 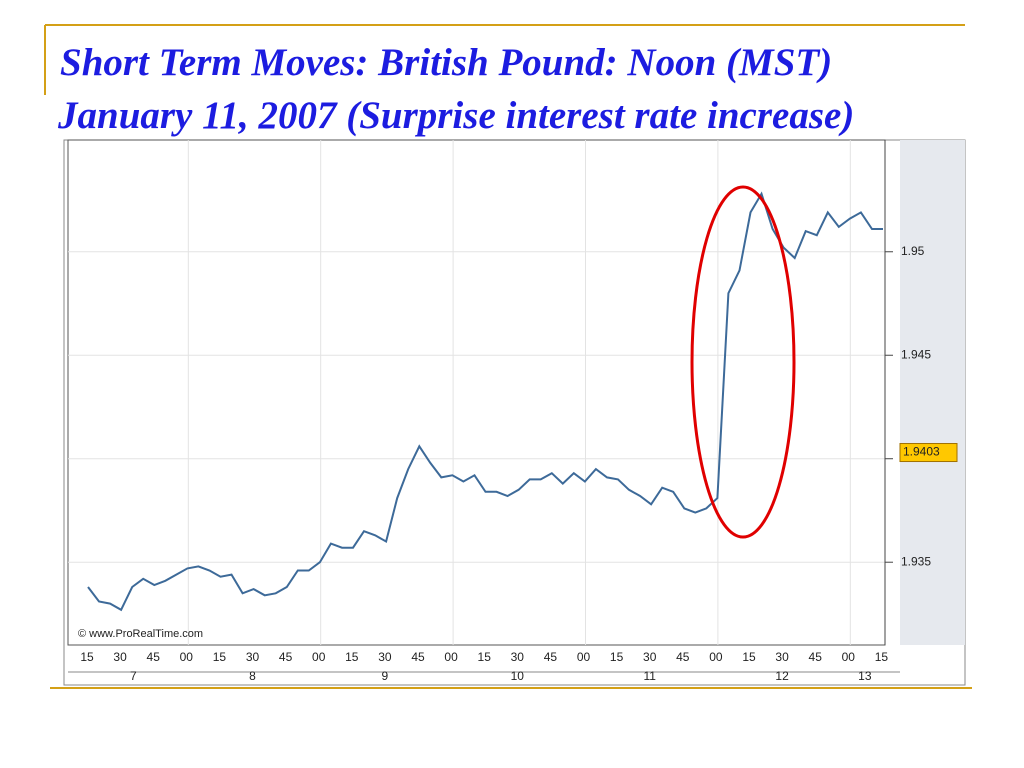 I want to click on last-value-label: 1.9403, so click(x=921, y=452).